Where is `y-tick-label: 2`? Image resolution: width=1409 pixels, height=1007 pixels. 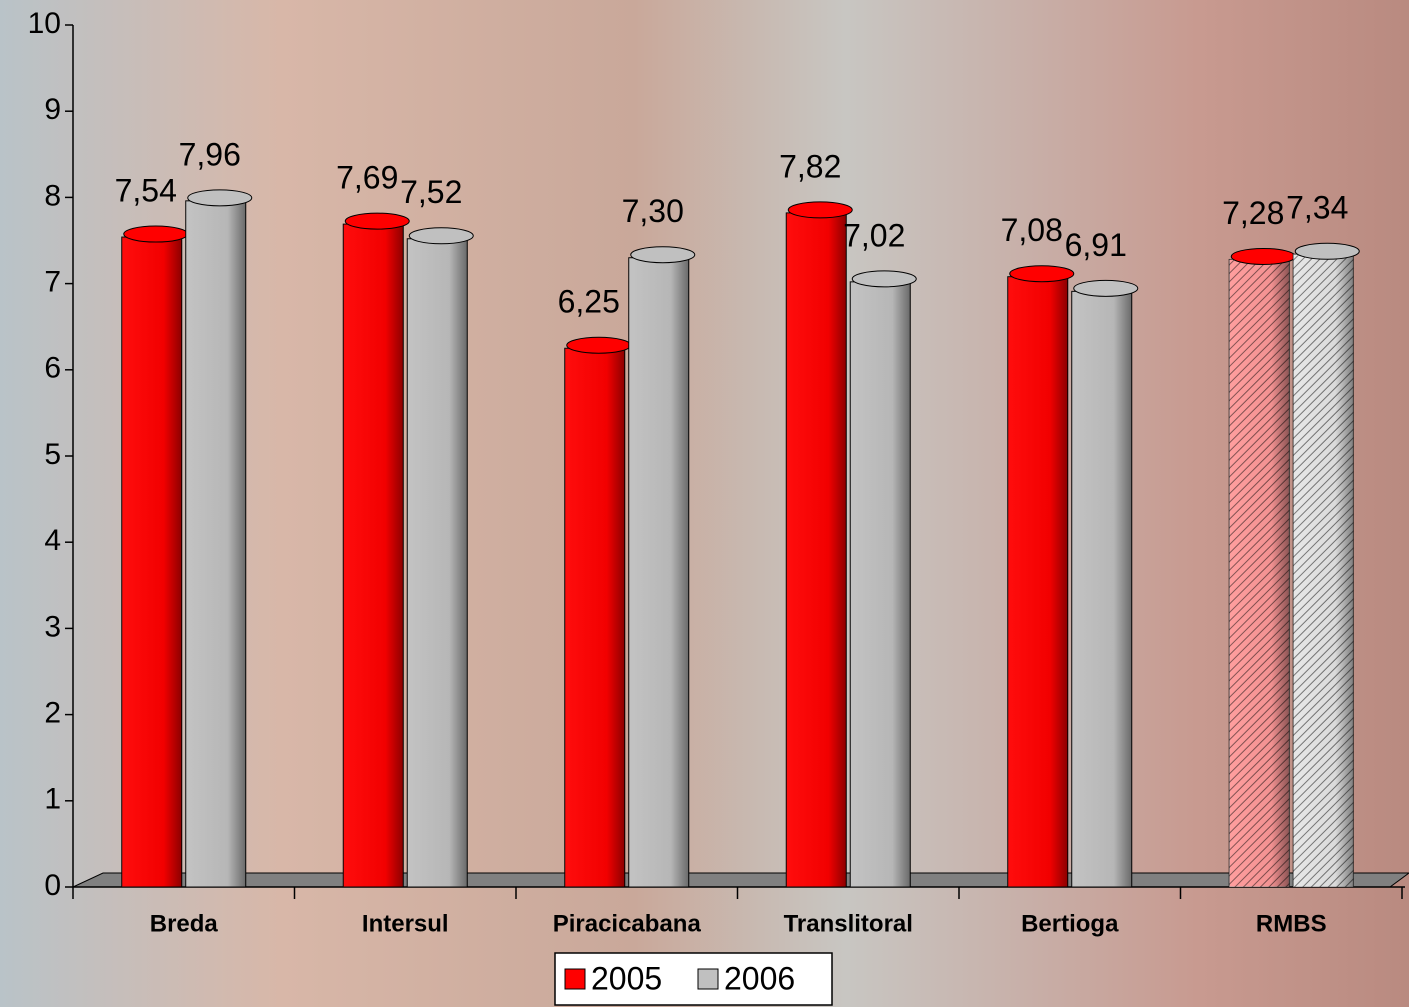 y-tick-label: 2 is located at coordinates (52, 713).